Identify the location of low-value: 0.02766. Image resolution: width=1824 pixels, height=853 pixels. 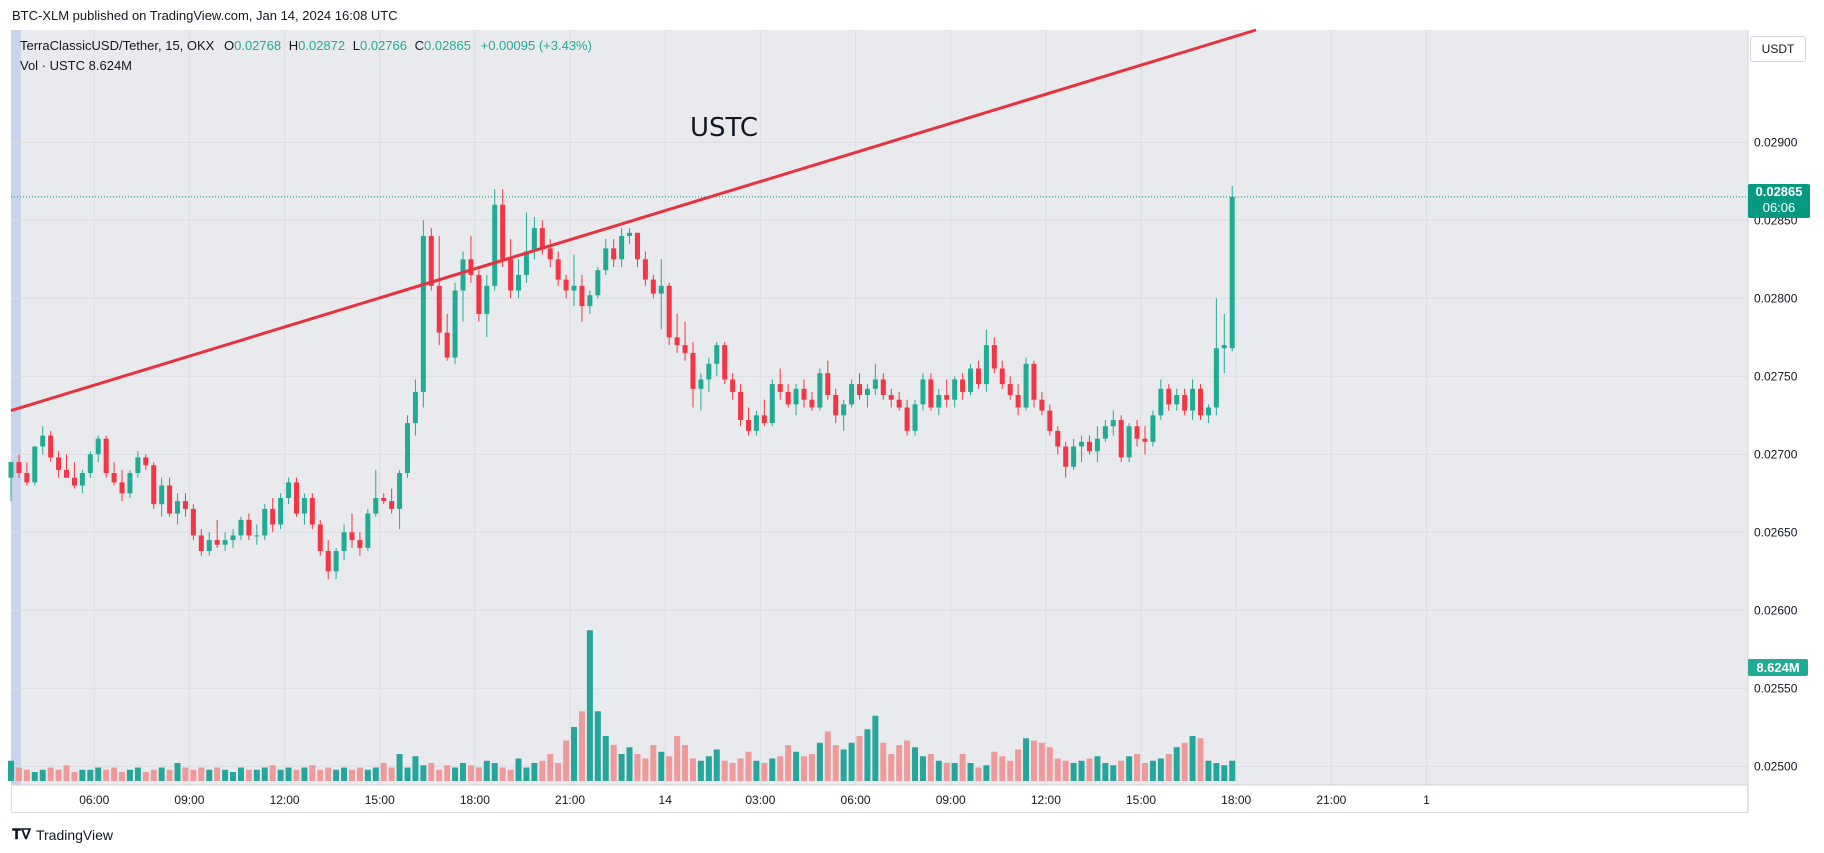
(383, 45).